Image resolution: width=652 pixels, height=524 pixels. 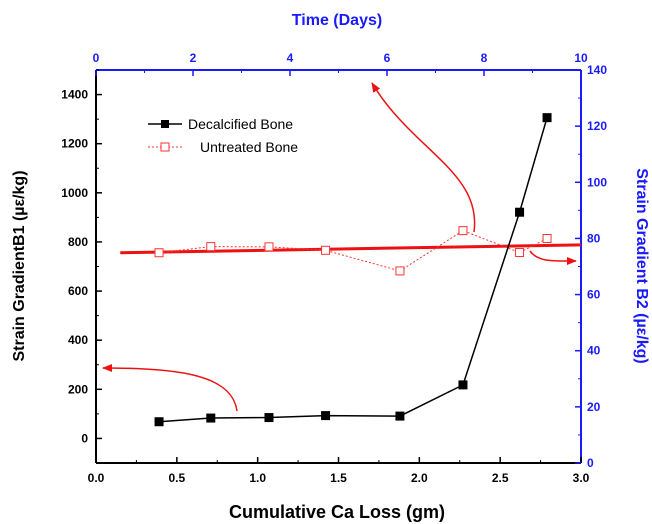 What do you see at coordinates (597, 70) in the screenshot?
I see `y2-tick-label: 140` at bounding box center [597, 70].